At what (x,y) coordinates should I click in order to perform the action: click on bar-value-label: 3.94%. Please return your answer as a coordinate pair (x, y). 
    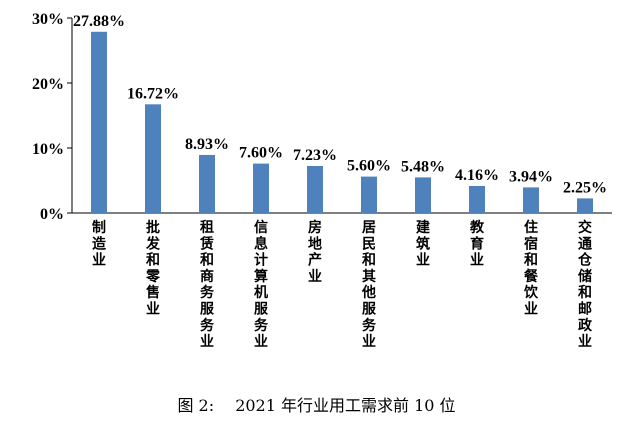
    Looking at the image, I should click on (531, 176).